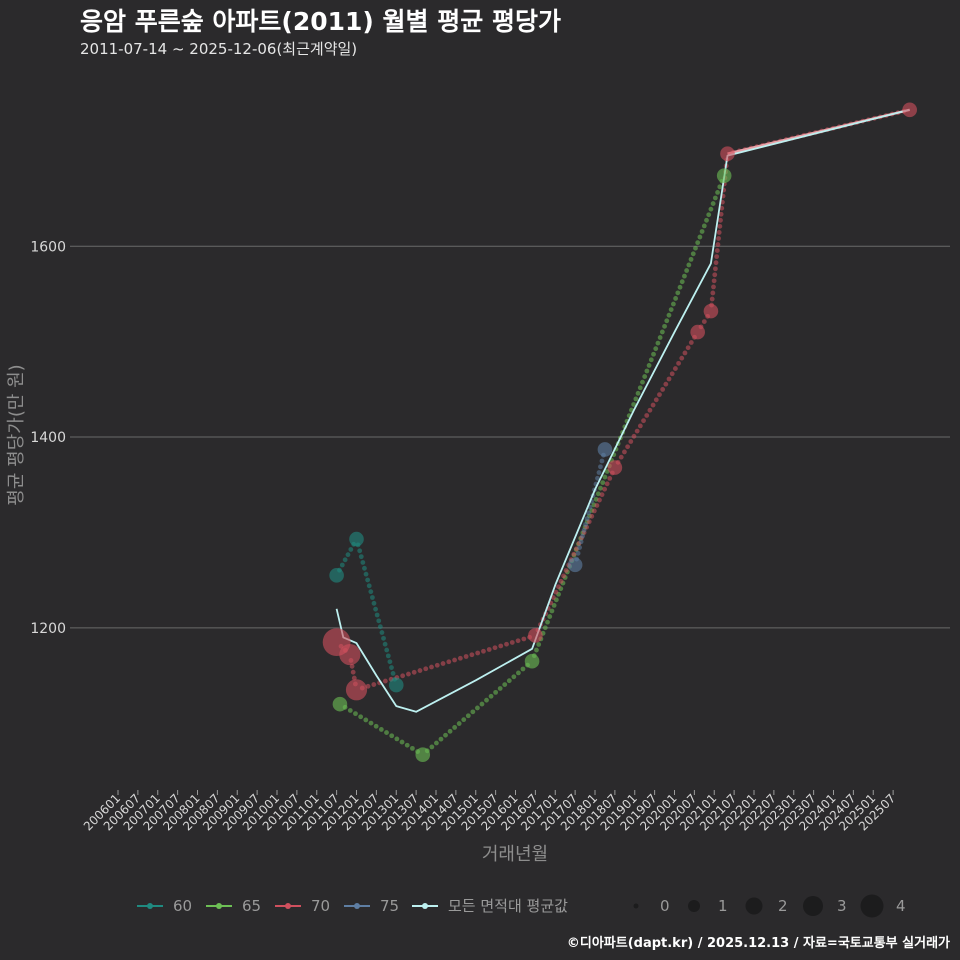 The height and width of the screenshot is (960, 960). I want to click on chart-subtitle: 2011-07-14 ~ 2025-12-06(최근계약일), so click(218, 49).